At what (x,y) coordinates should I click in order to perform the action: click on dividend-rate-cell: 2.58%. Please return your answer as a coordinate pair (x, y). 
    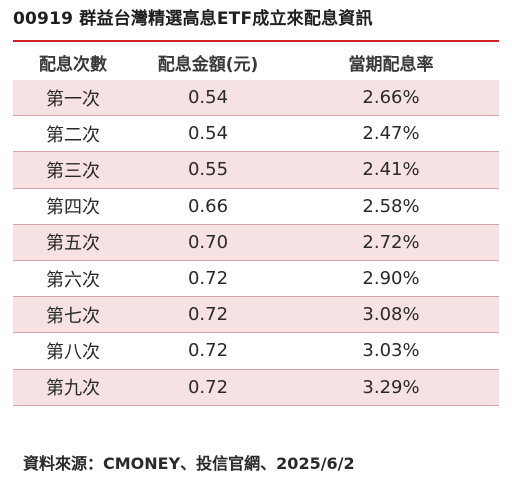
    Looking at the image, I should click on (391, 206).